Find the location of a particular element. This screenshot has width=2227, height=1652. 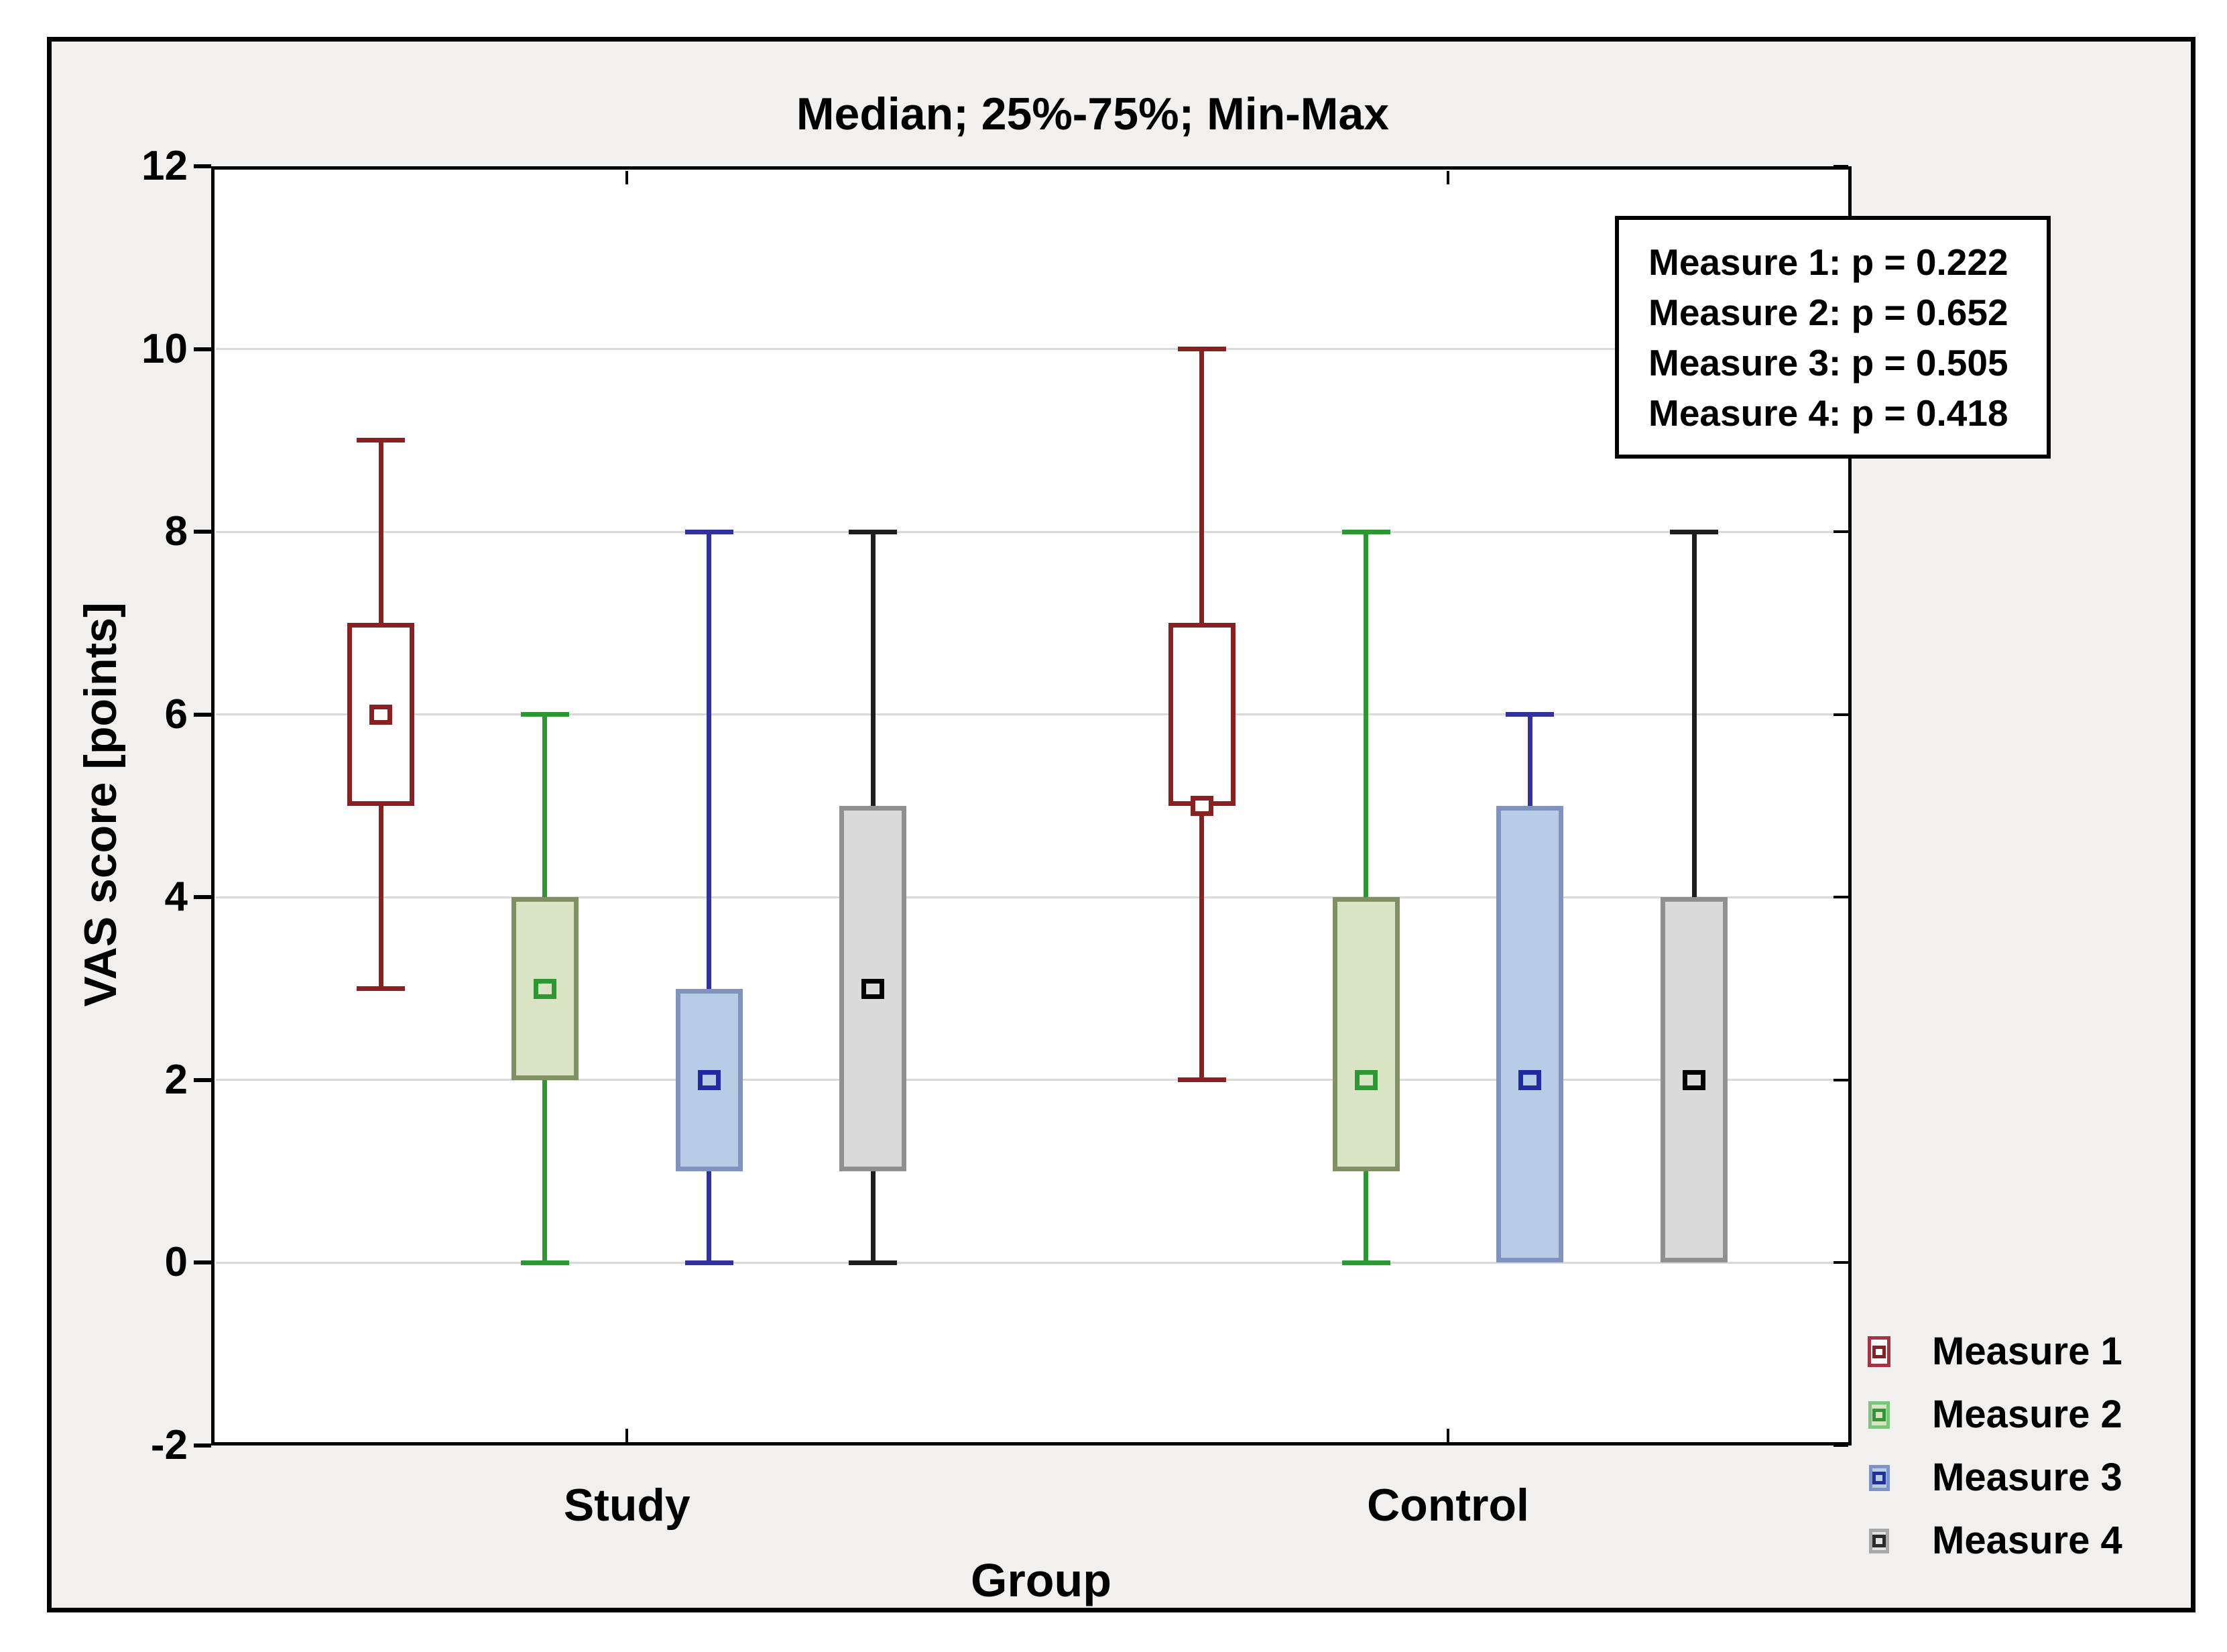

median-marker-measure-1-study is located at coordinates (381, 714).